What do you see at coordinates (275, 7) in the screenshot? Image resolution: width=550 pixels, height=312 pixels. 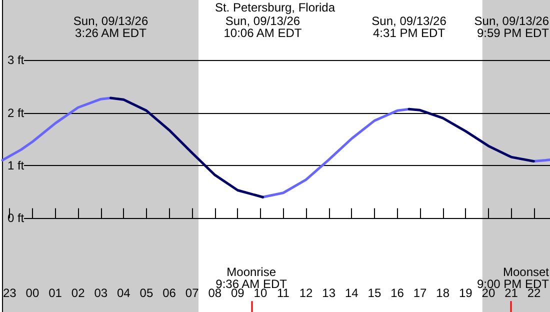 I see `chart-title: St. Petersburg, Florida` at bounding box center [275, 7].